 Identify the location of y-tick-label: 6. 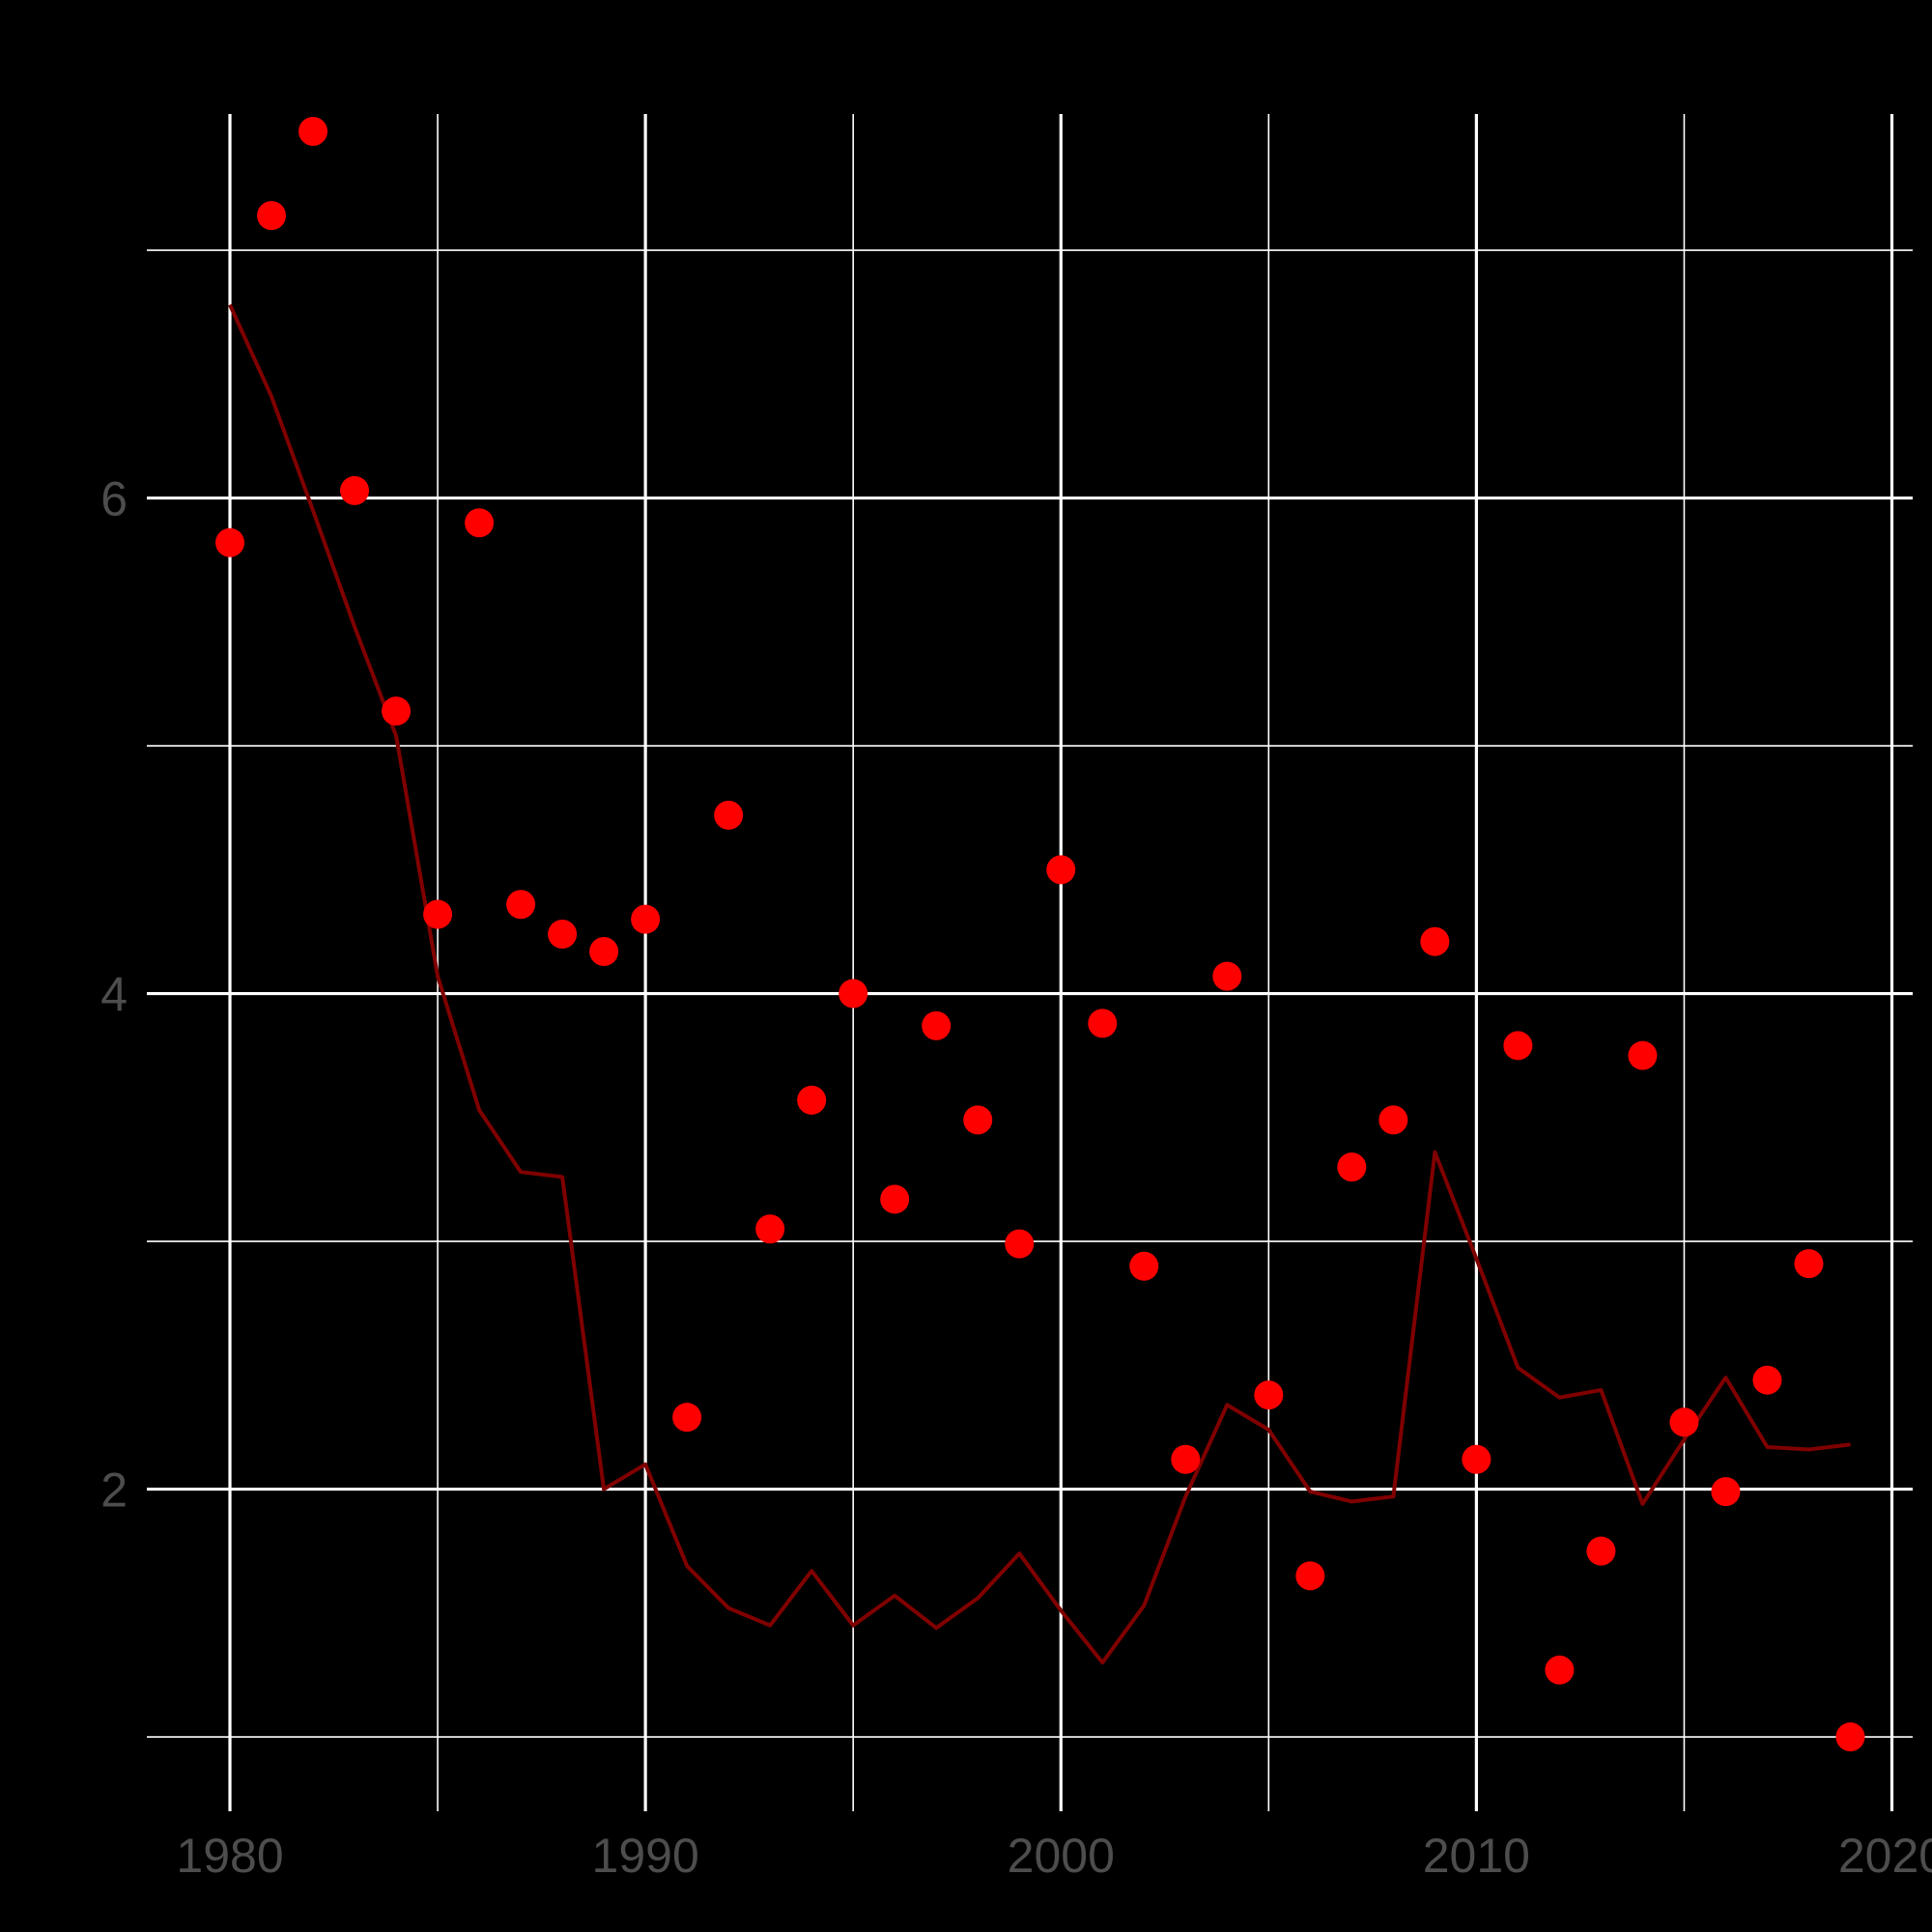
(114, 499).